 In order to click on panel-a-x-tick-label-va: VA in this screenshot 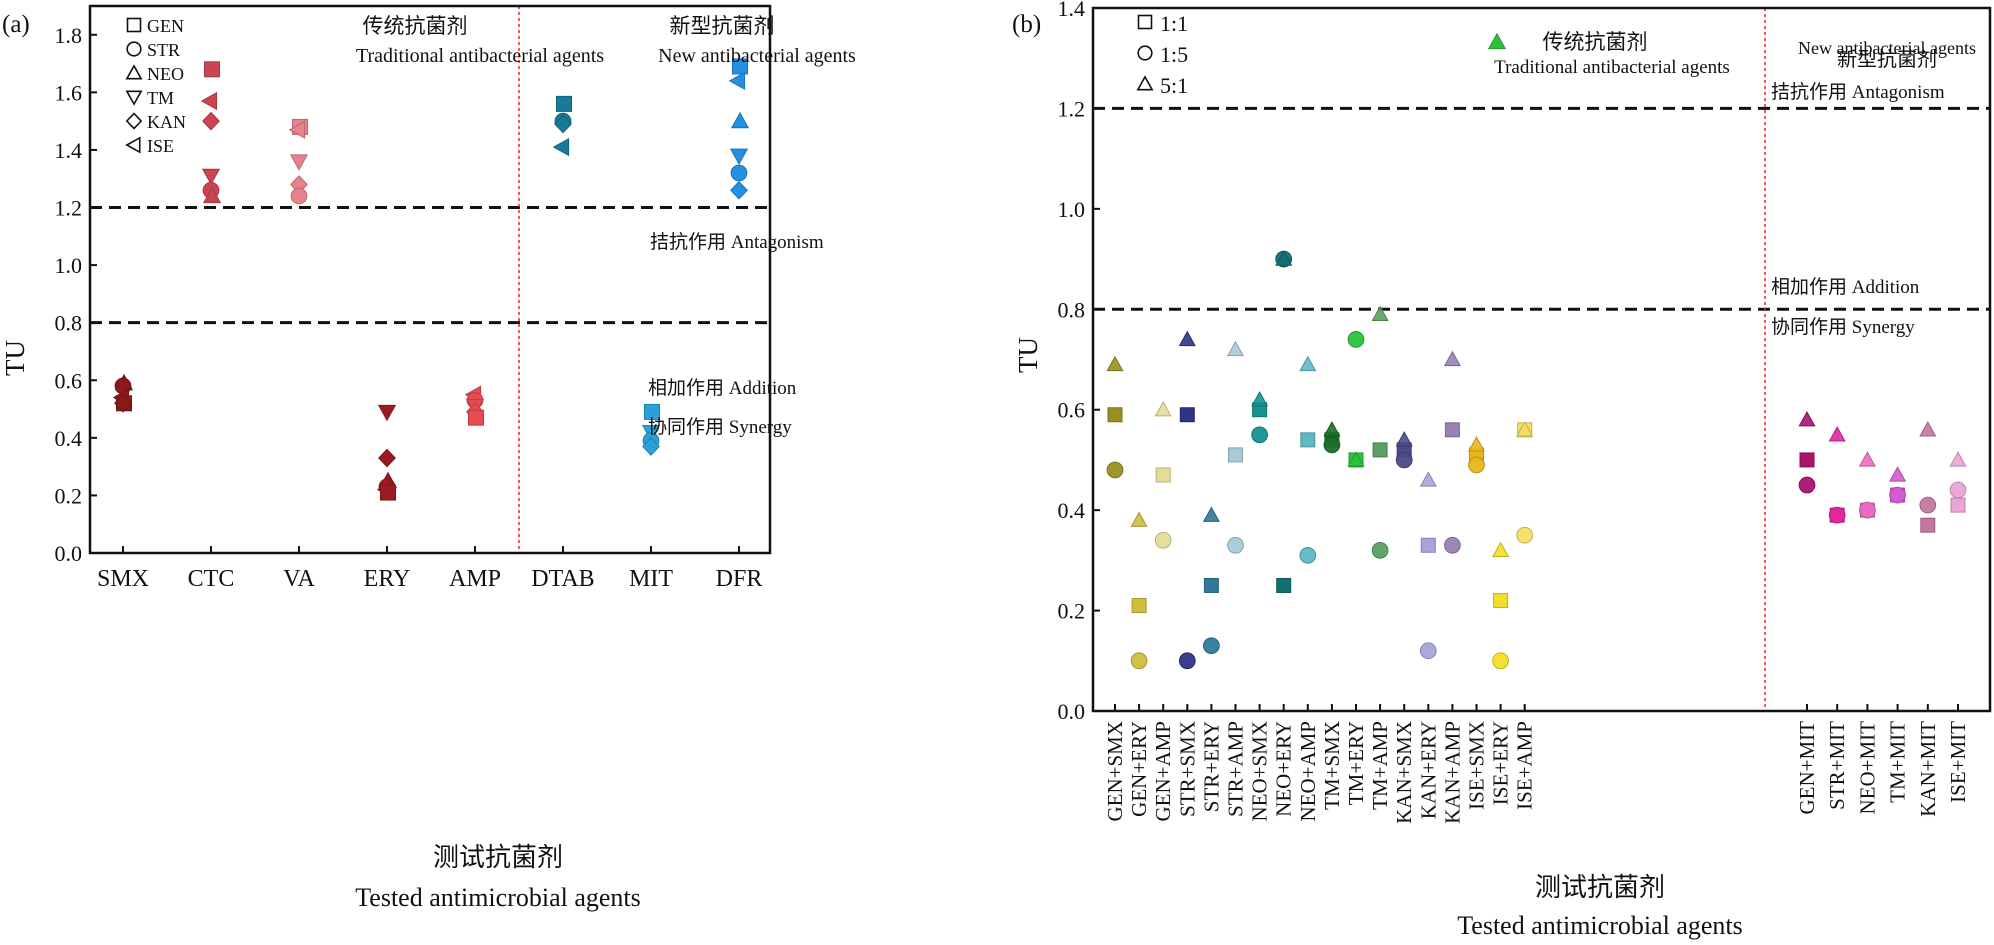, I will do `click(299, 579)`.